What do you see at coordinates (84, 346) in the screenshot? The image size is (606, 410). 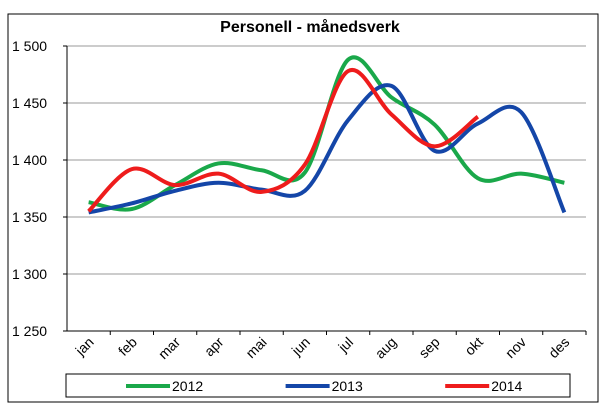 I see `x-tick-label: jan` at bounding box center [84, 346].